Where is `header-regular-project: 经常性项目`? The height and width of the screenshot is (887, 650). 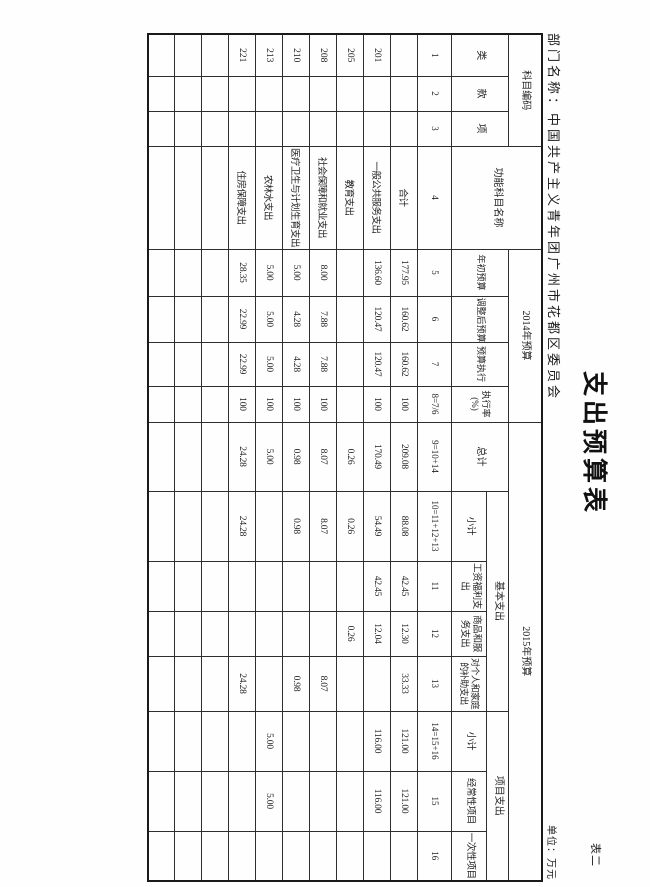
header-regular-project: 经常性项目 is located at coordinates (469, 801).